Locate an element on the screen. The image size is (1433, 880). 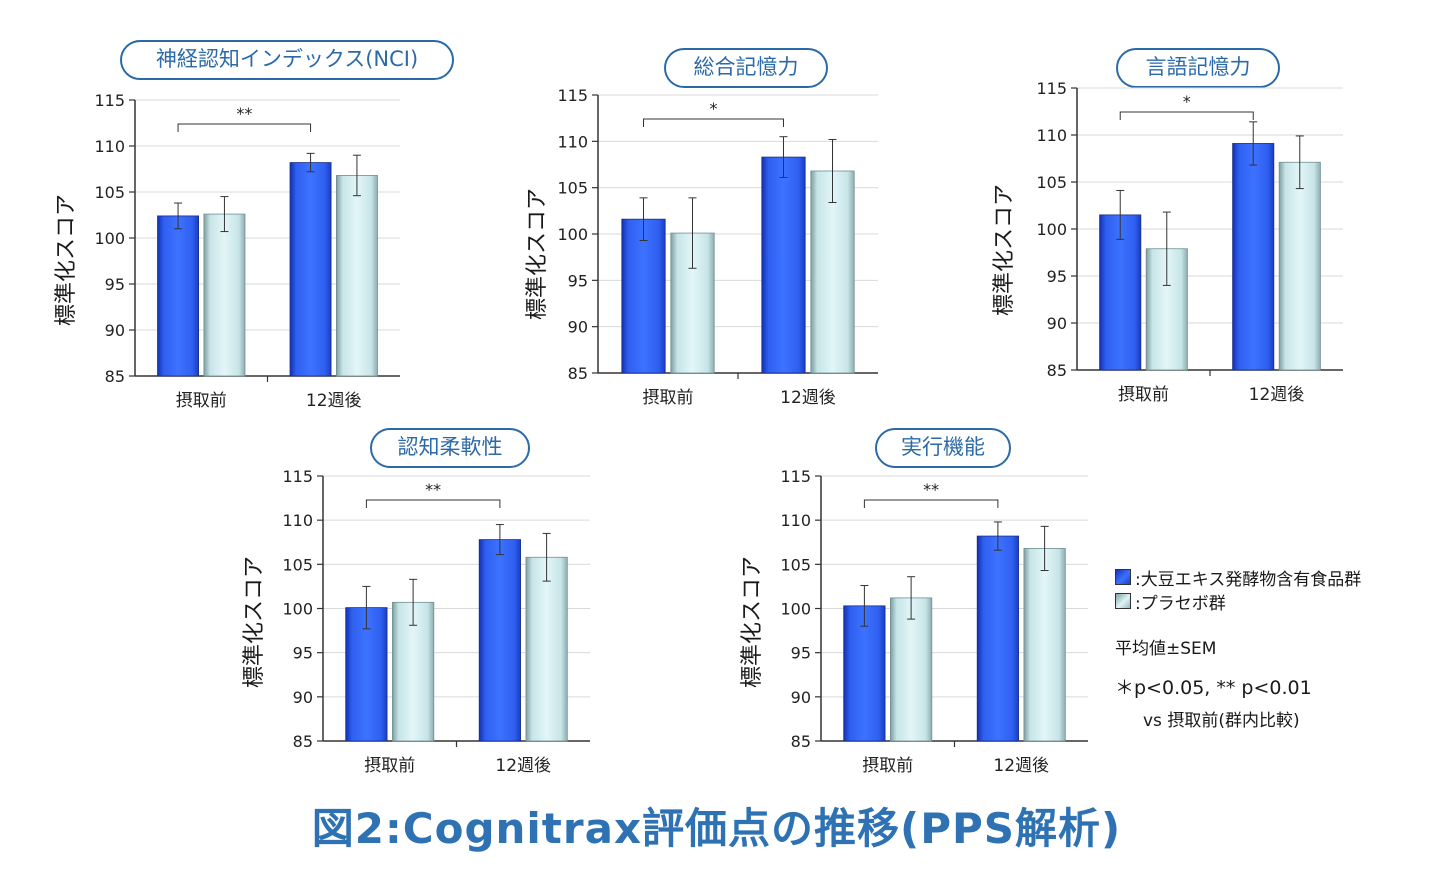
chart-title: 認知柔軟性 is located at coordinates (450, 448).